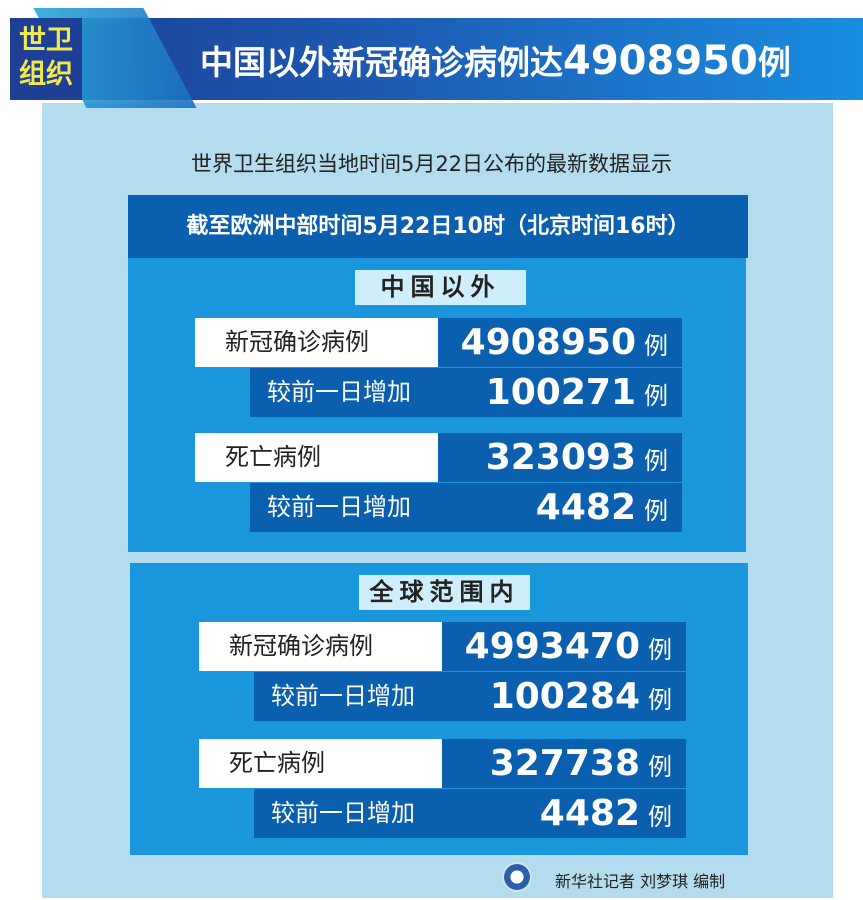 The height and width of the screenshot is (900, 863). What do you see at coordinates (431, 164) in the screenshot?
I see `subtitle: 世界卫生组织当地时间5月22日公布的最新数据显示` at bounding box center [431, 164].